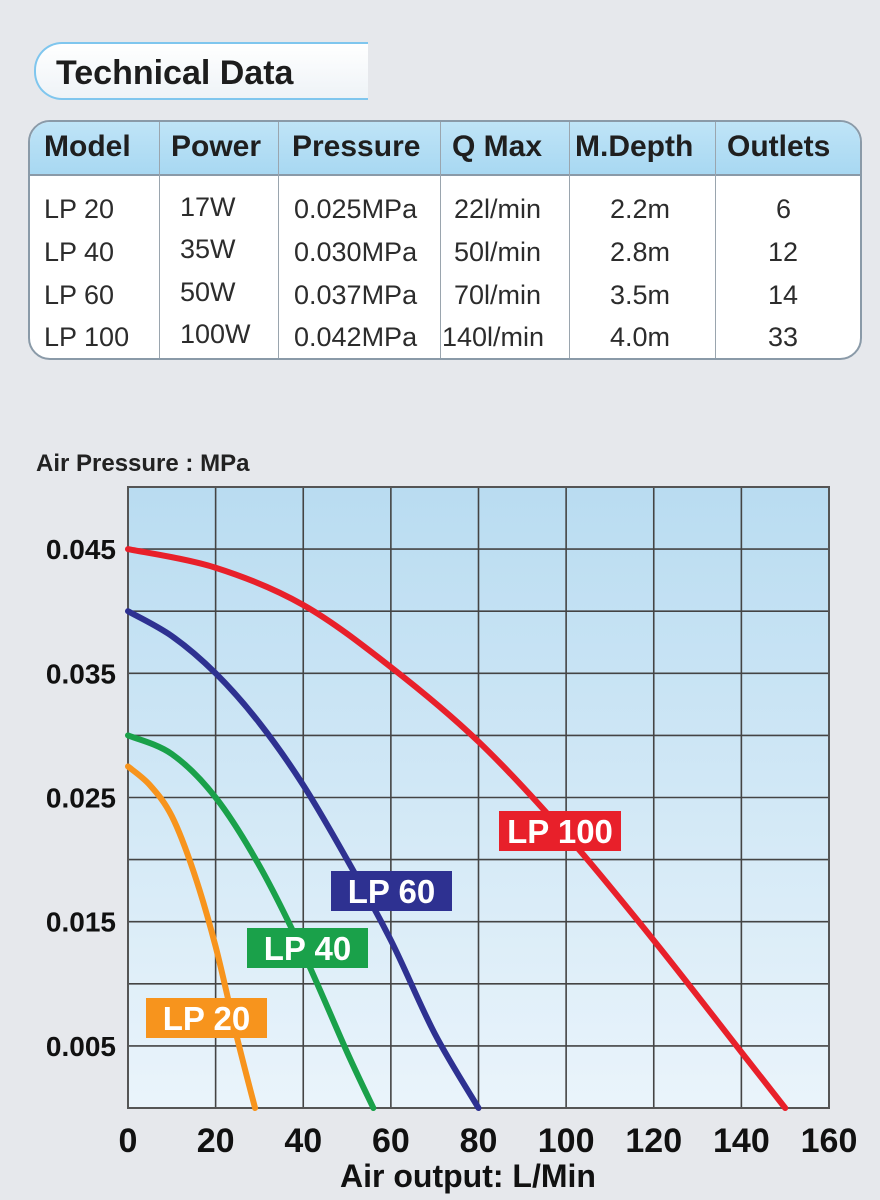  I want to click on table-cell-pressure: 0.042MPa, so click(356, 337).